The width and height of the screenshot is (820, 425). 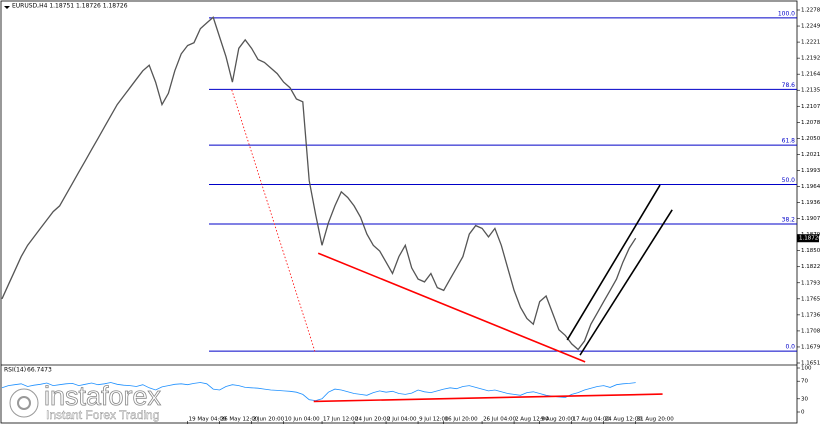 I want to click on logo-icon-inner, so click(x=24, y=403).